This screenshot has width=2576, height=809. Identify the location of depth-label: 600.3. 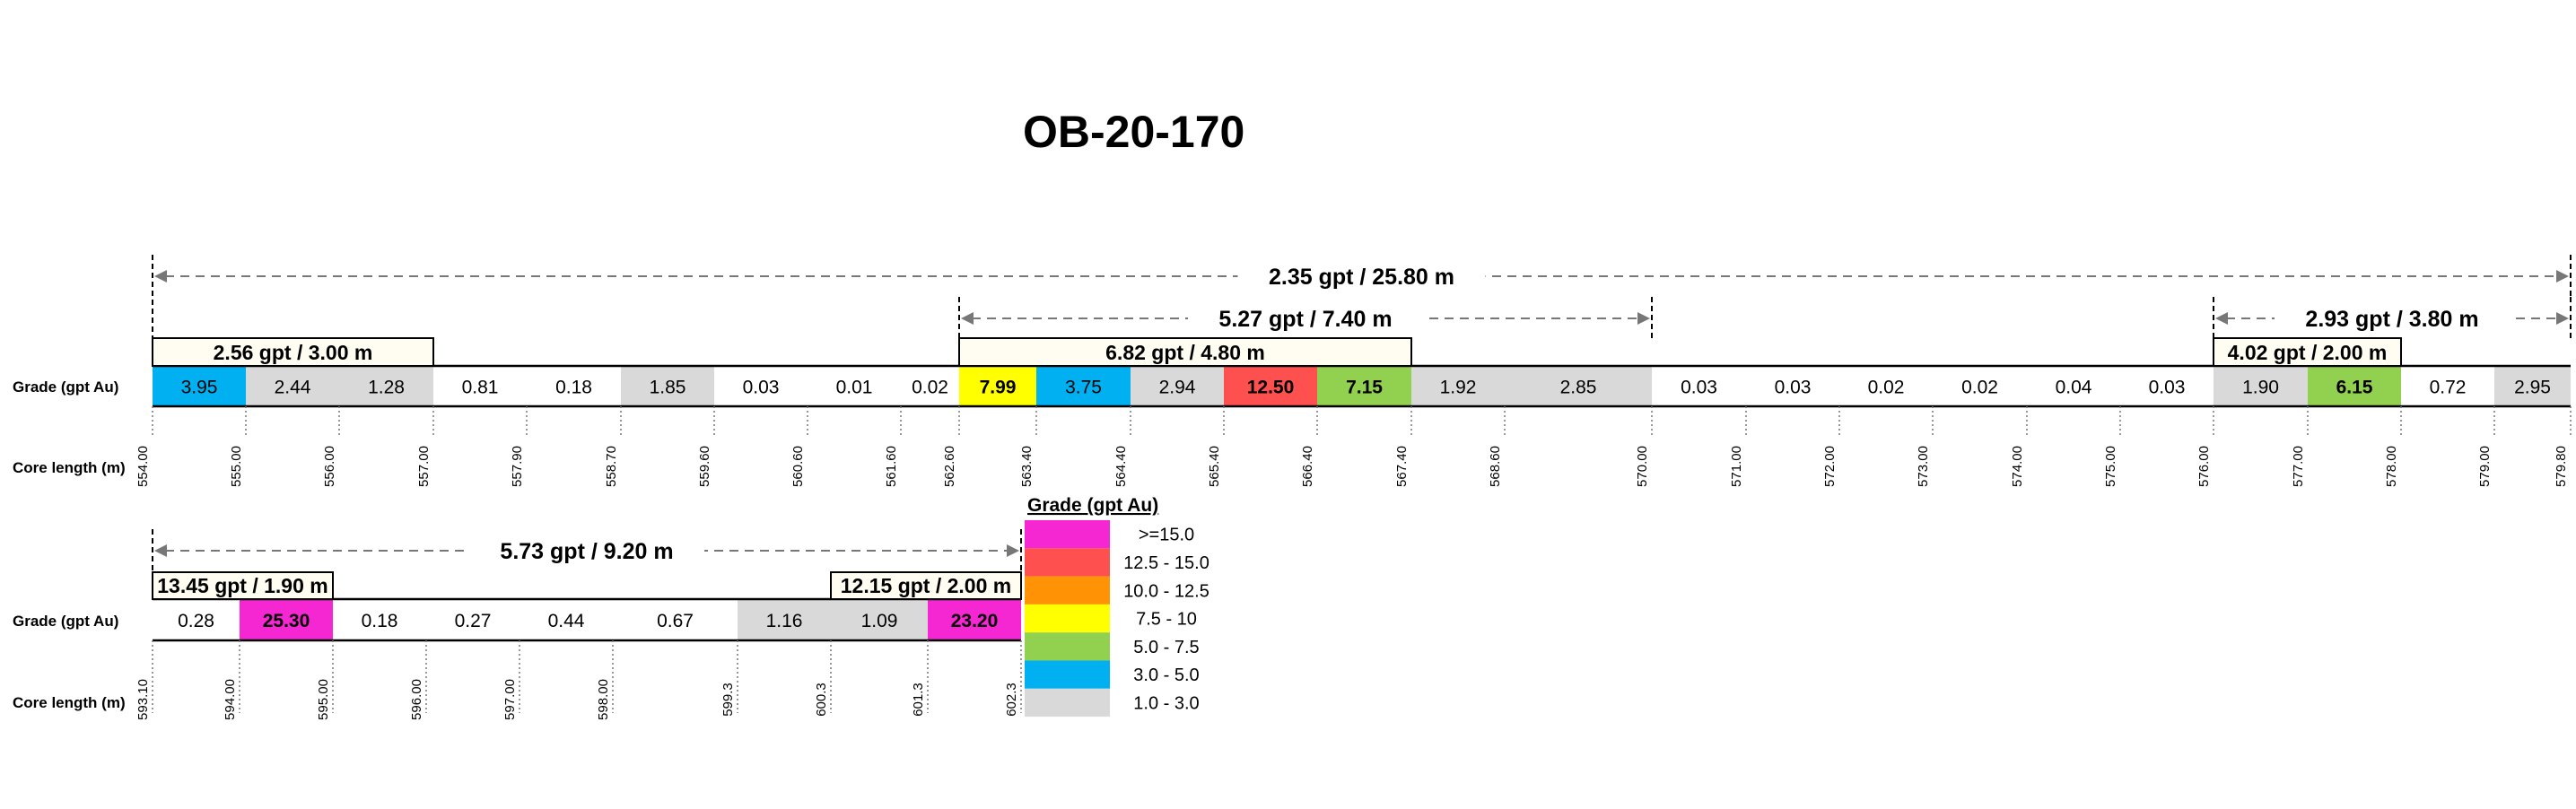
(821, 700).